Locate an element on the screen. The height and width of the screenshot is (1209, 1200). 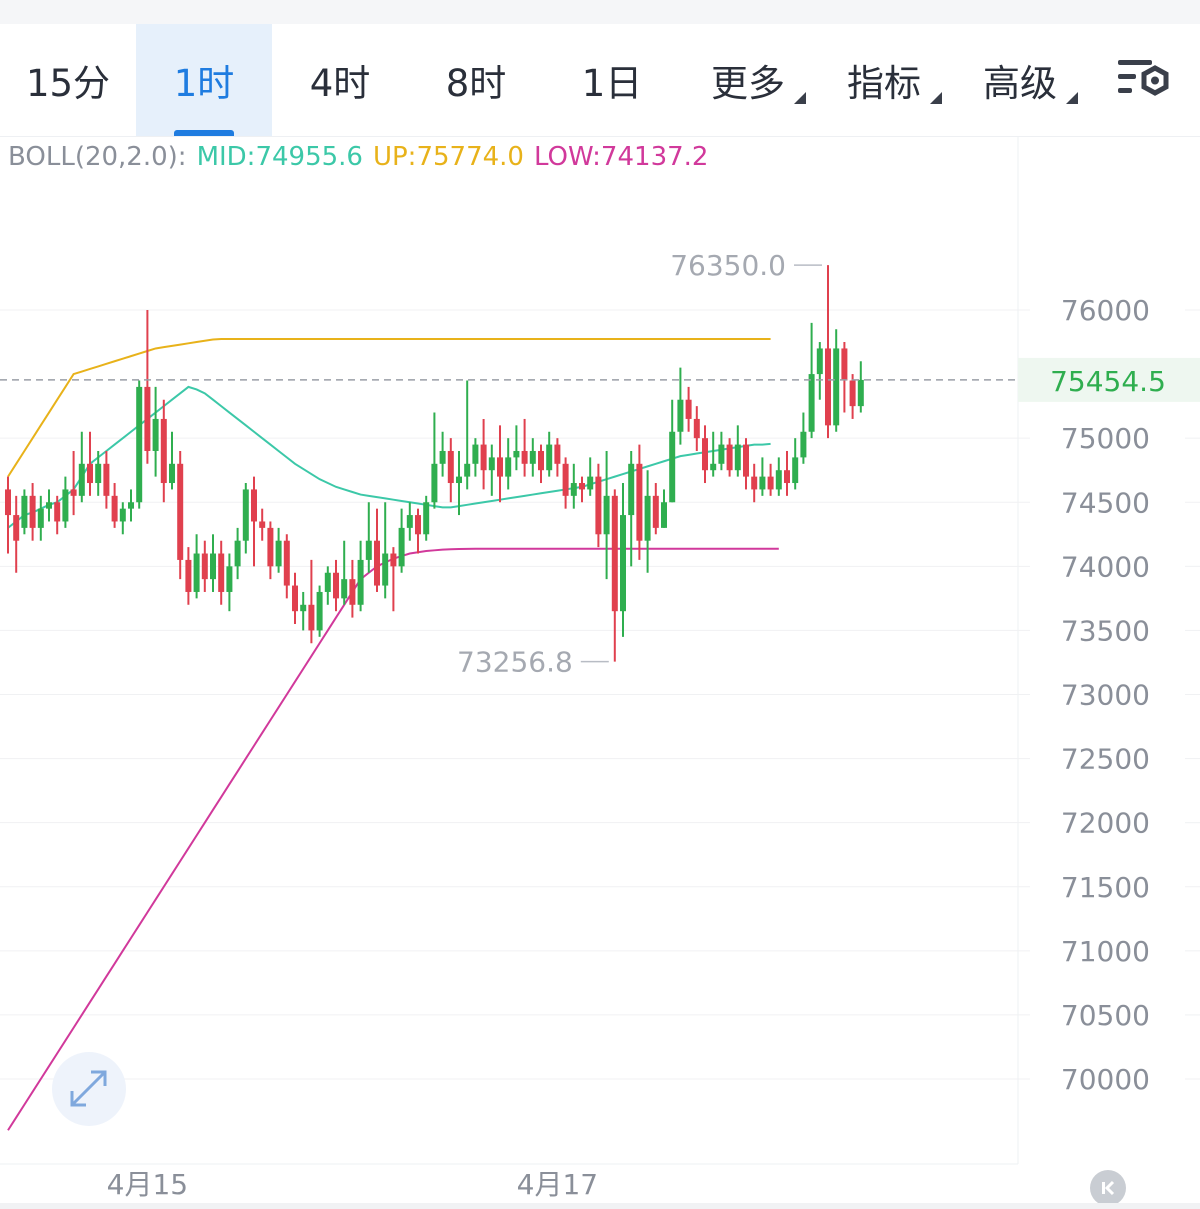
tab-more: 更多 is located at coordinates (748, 80).